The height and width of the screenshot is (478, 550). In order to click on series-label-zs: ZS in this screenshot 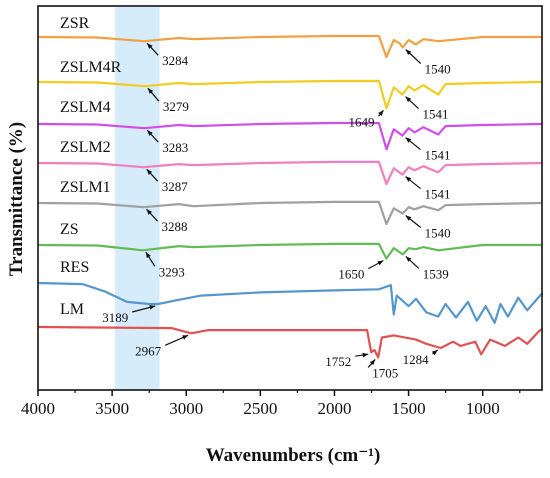, I will do `click(69, 229)`.